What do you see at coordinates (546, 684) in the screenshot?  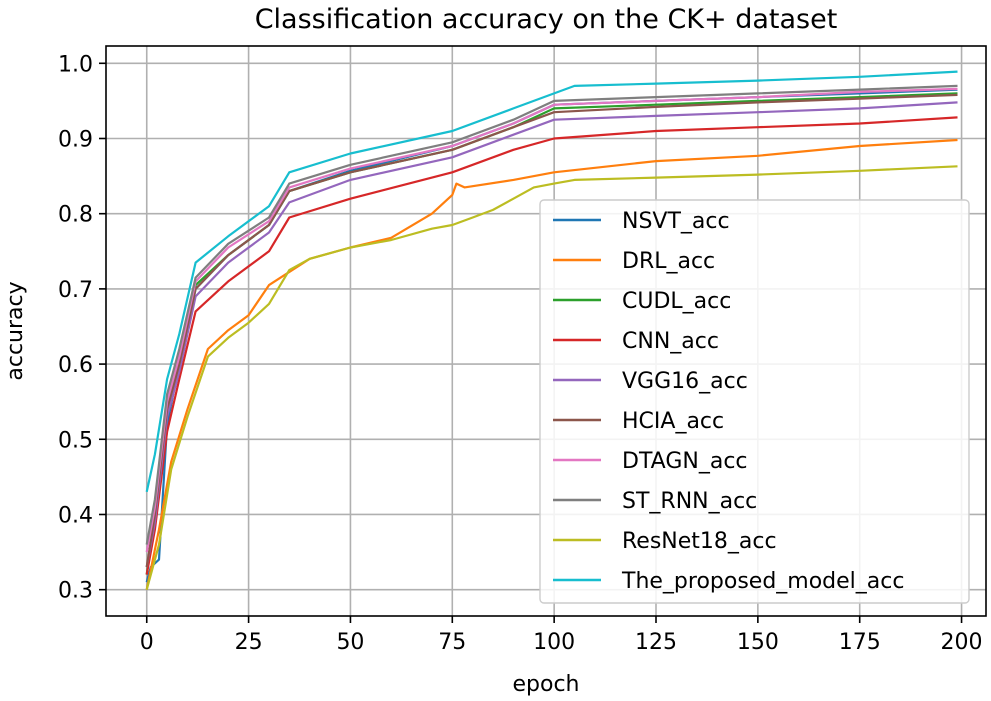 I see `x-axis-label: epoch` at bounding box center [546, 684].